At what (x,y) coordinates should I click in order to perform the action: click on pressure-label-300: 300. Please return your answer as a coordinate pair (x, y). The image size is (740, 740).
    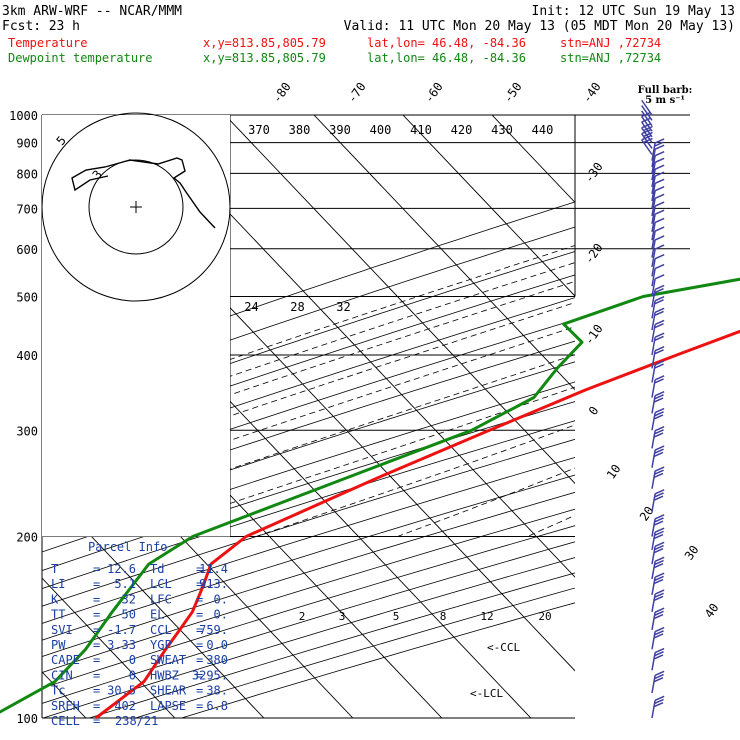
    Looking at the image, I should click on (27, 431).